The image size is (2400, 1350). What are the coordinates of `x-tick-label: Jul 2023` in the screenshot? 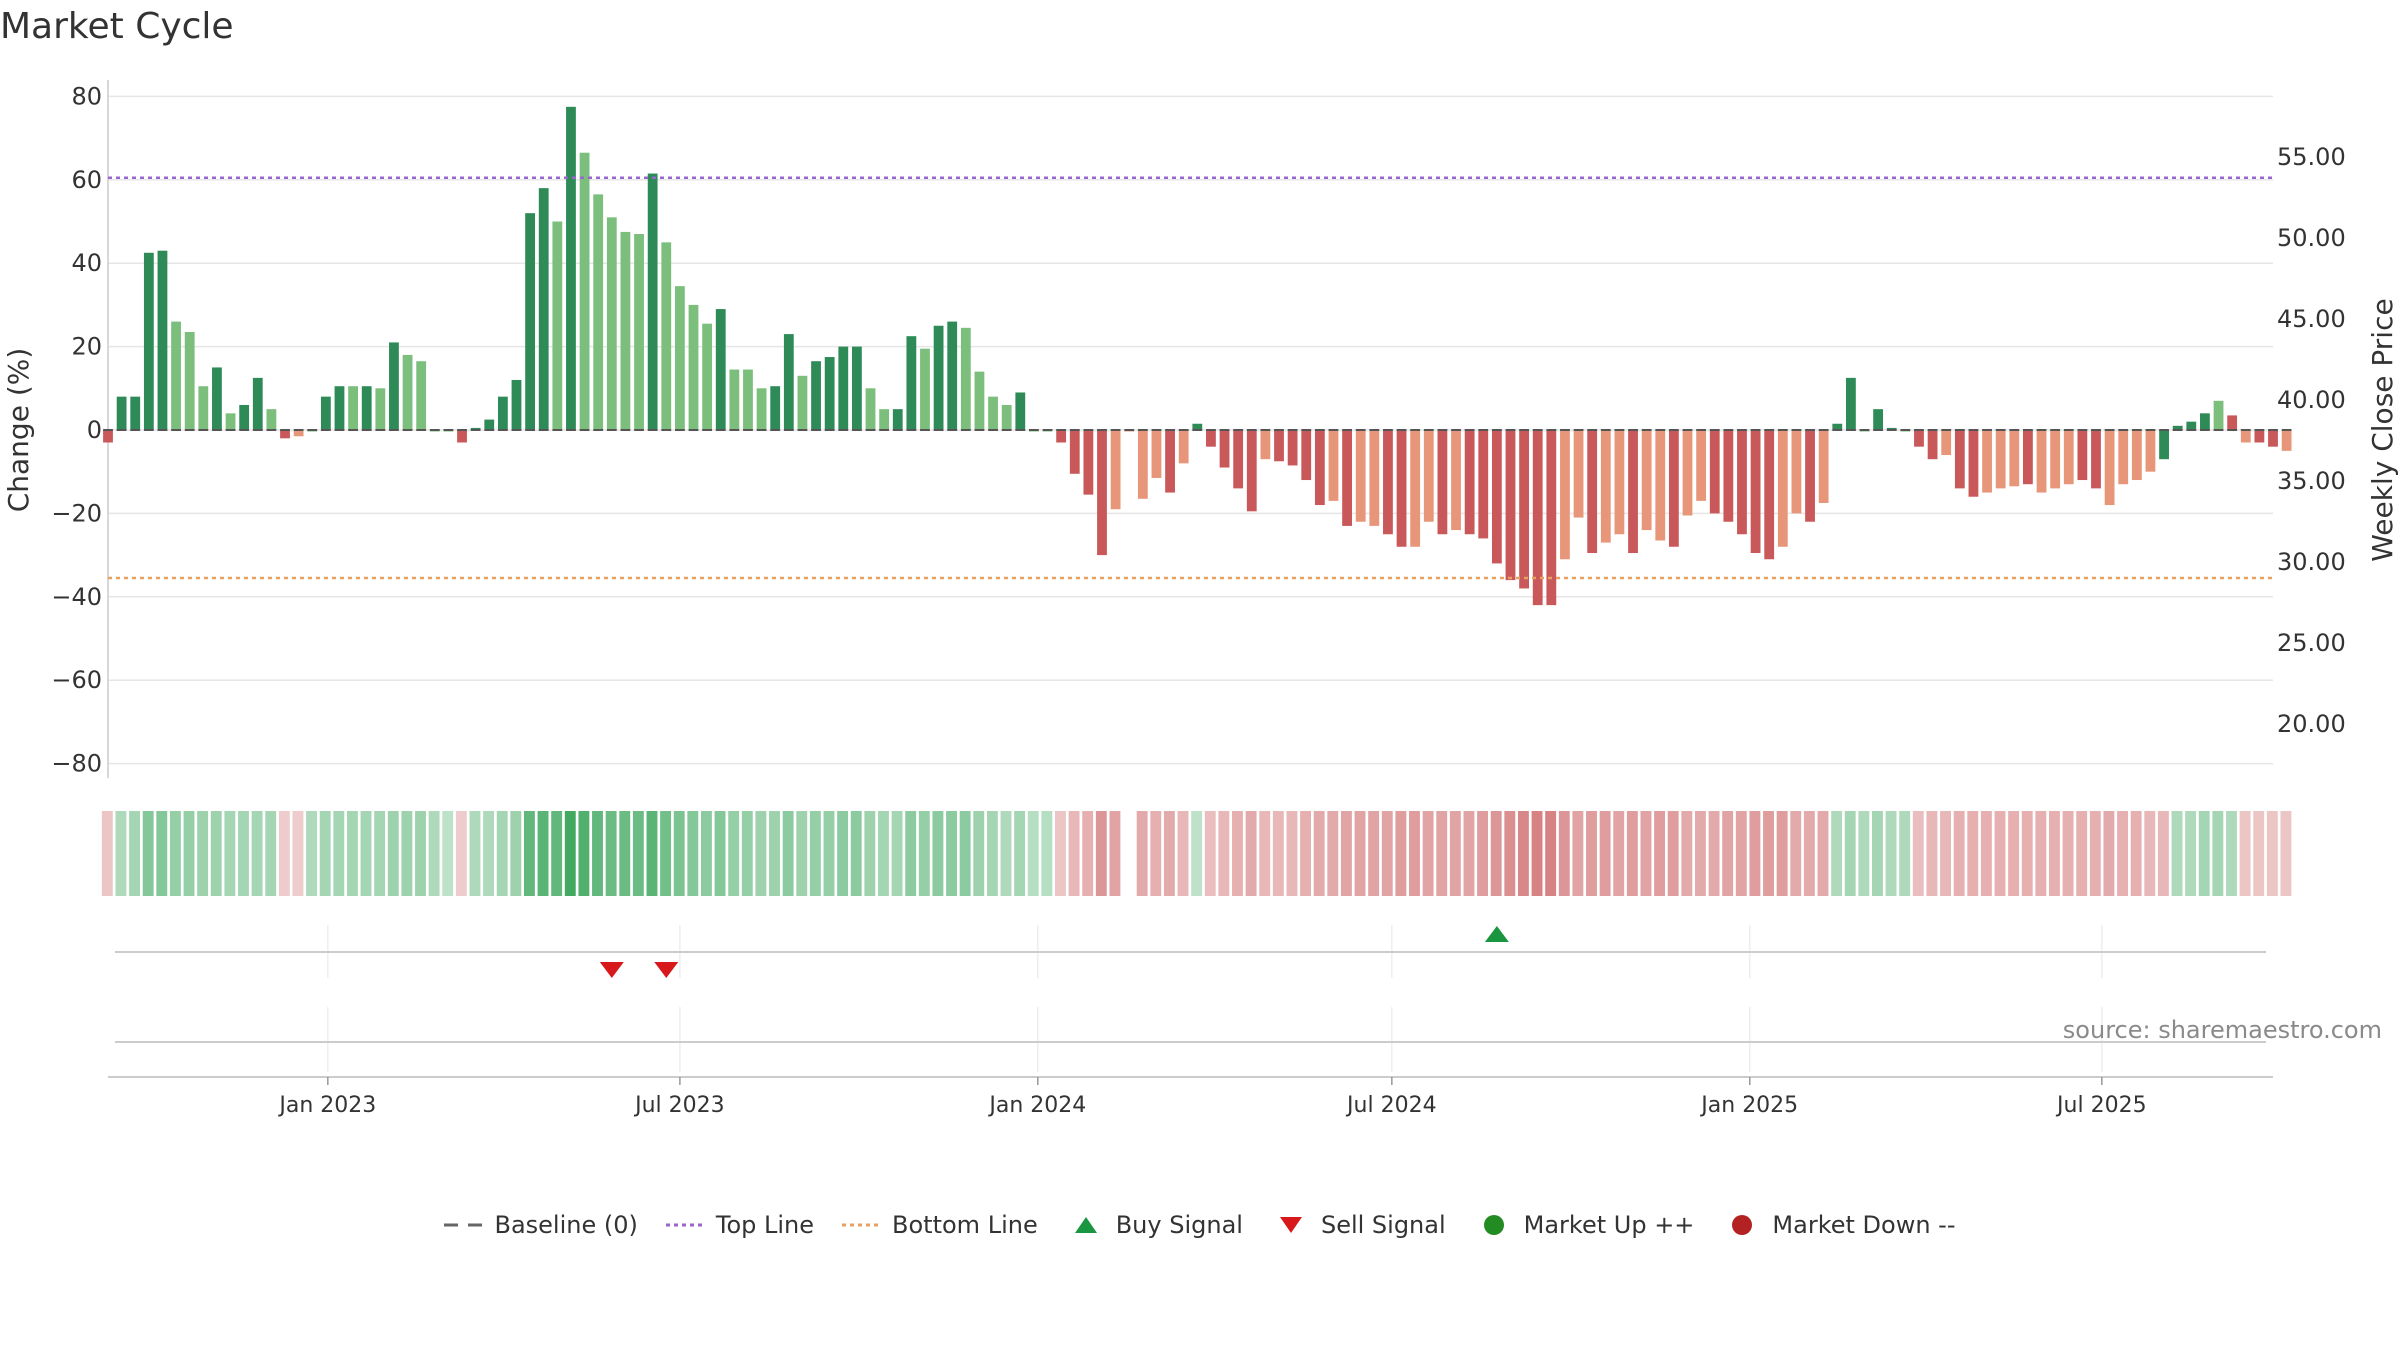 It's located at (679, 1105).